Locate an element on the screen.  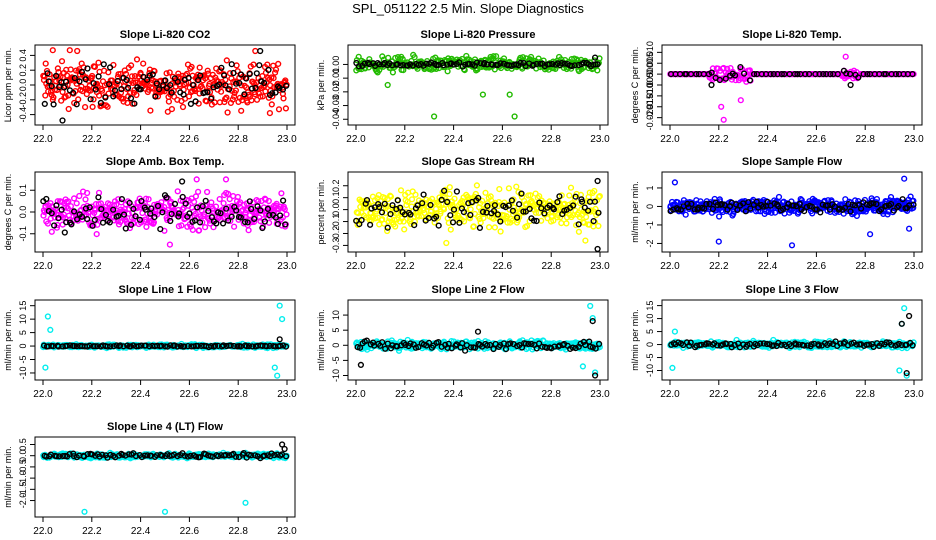
y-tick-label: -0.015 is located at coordinates (650, 107).